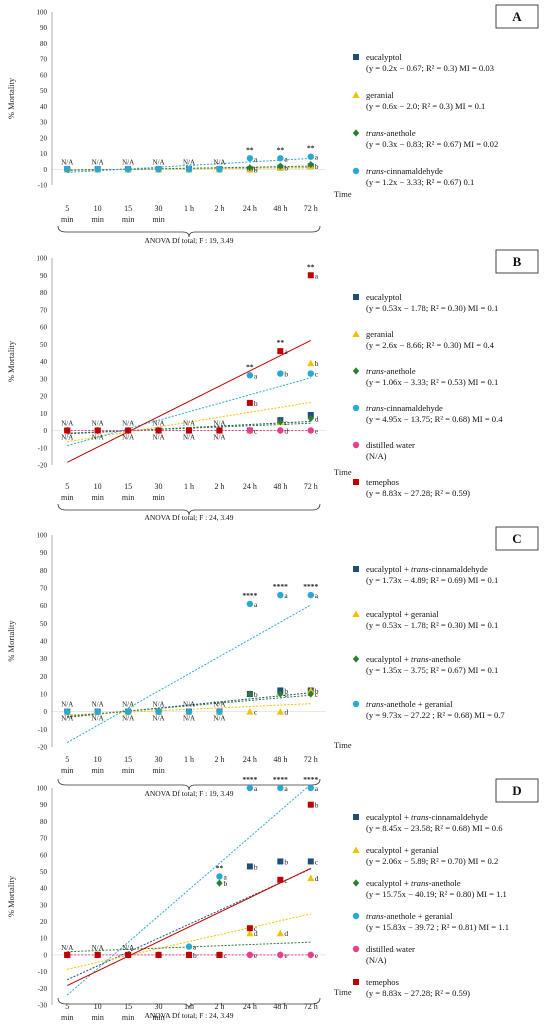  Describe the element at coordinates (432, 308) in the screenshot. I see `legend-detail: (y = 0.53x − 1.78; R² = 0.30) MI = 0.1` at that location.